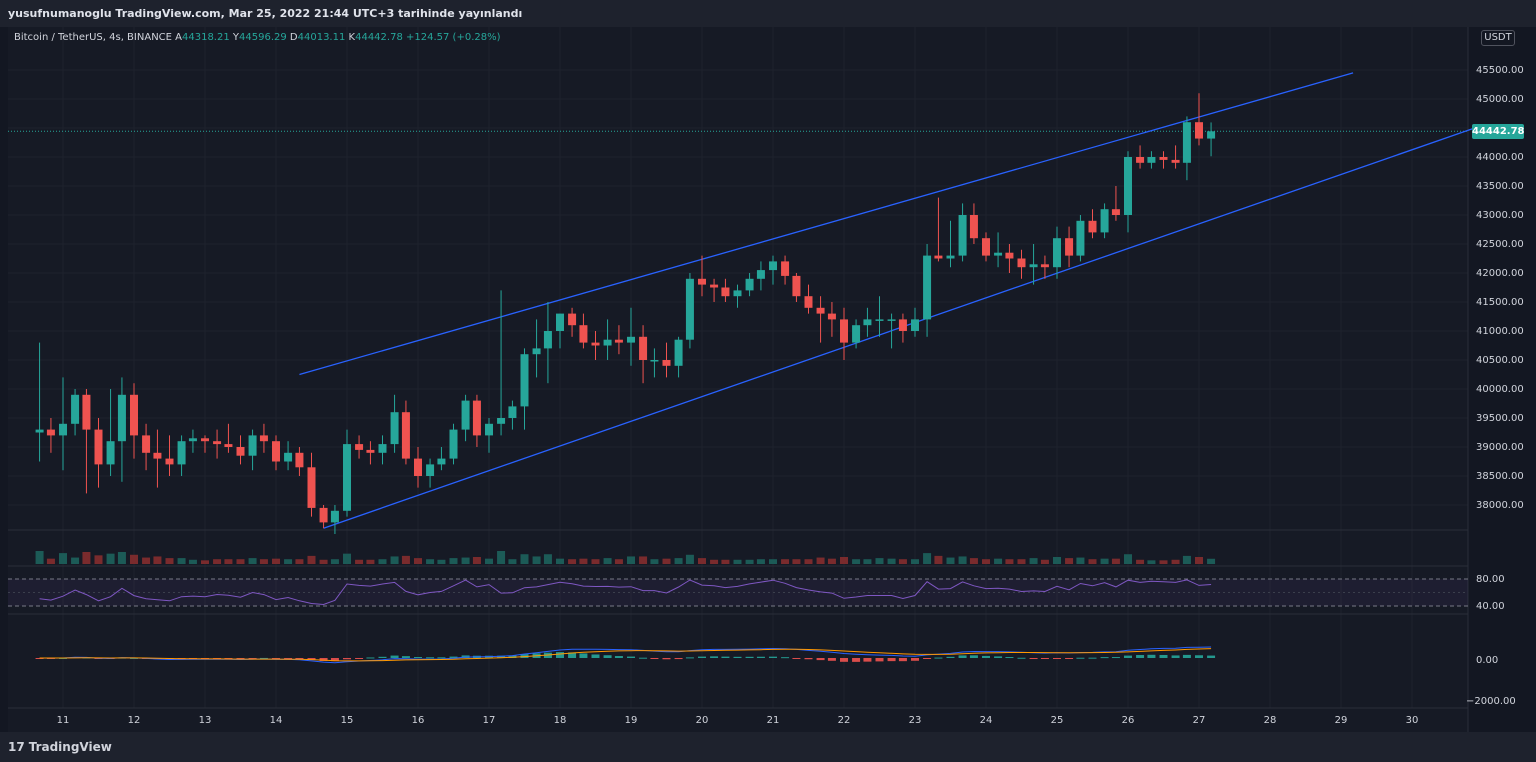 This screenshot has height=762, width=1536. What do you see at coordinates (986, 720) in the screenshot?
I see `time-tick: 24` at bounding box center [986, 720].